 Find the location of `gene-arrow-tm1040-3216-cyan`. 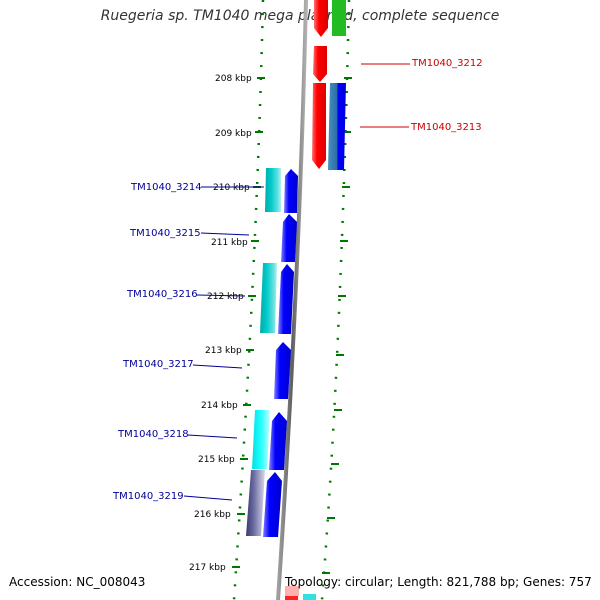

gene-arrow-tm1040-3216-cyan is located at coordinates (268, 298).